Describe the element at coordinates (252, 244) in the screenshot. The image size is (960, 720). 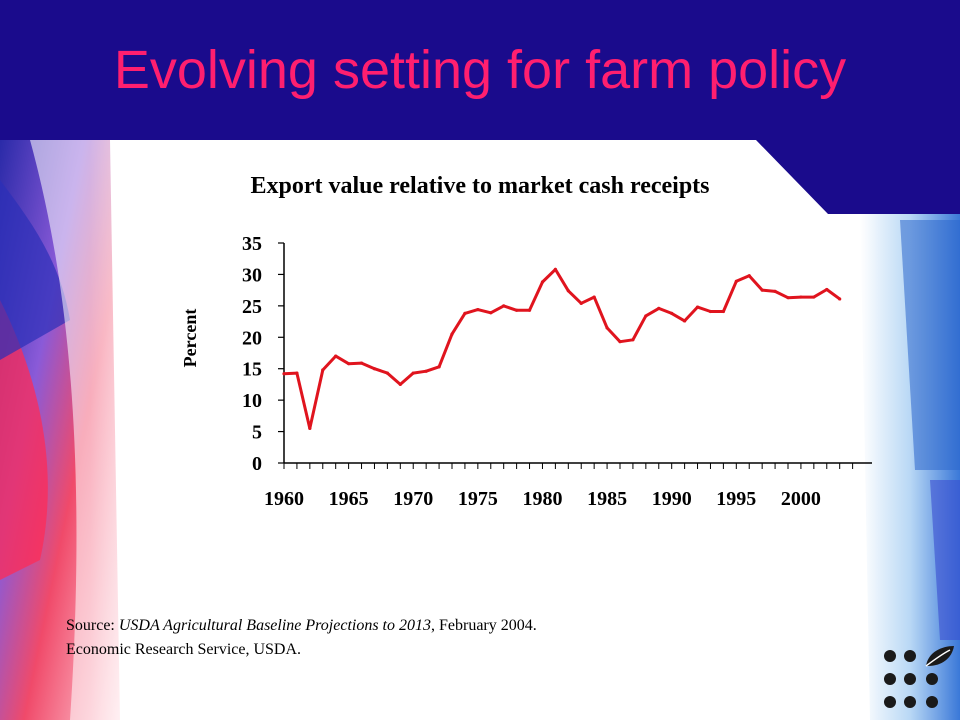
I see `y-tick-label: 35` at that location.